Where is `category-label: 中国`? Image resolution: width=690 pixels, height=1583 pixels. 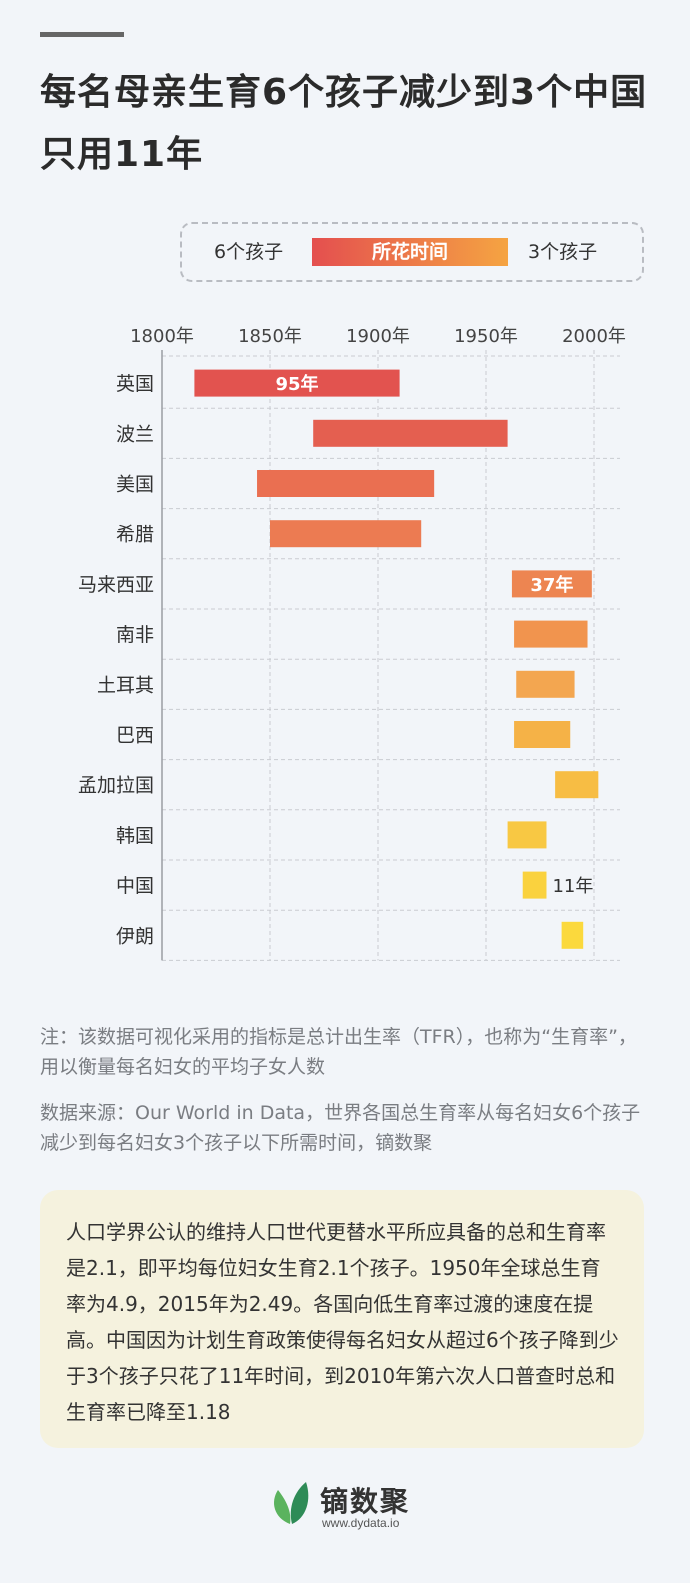 category-label: 中国 is located at coordinates (135, 886).